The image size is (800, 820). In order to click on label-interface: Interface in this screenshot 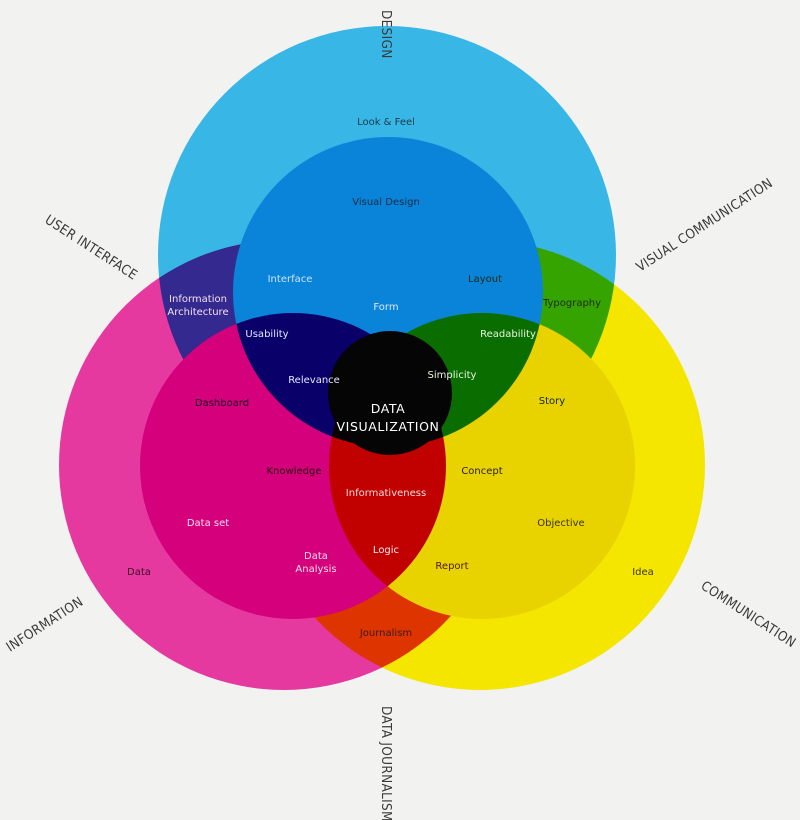, I will do `click(290, 279)`.